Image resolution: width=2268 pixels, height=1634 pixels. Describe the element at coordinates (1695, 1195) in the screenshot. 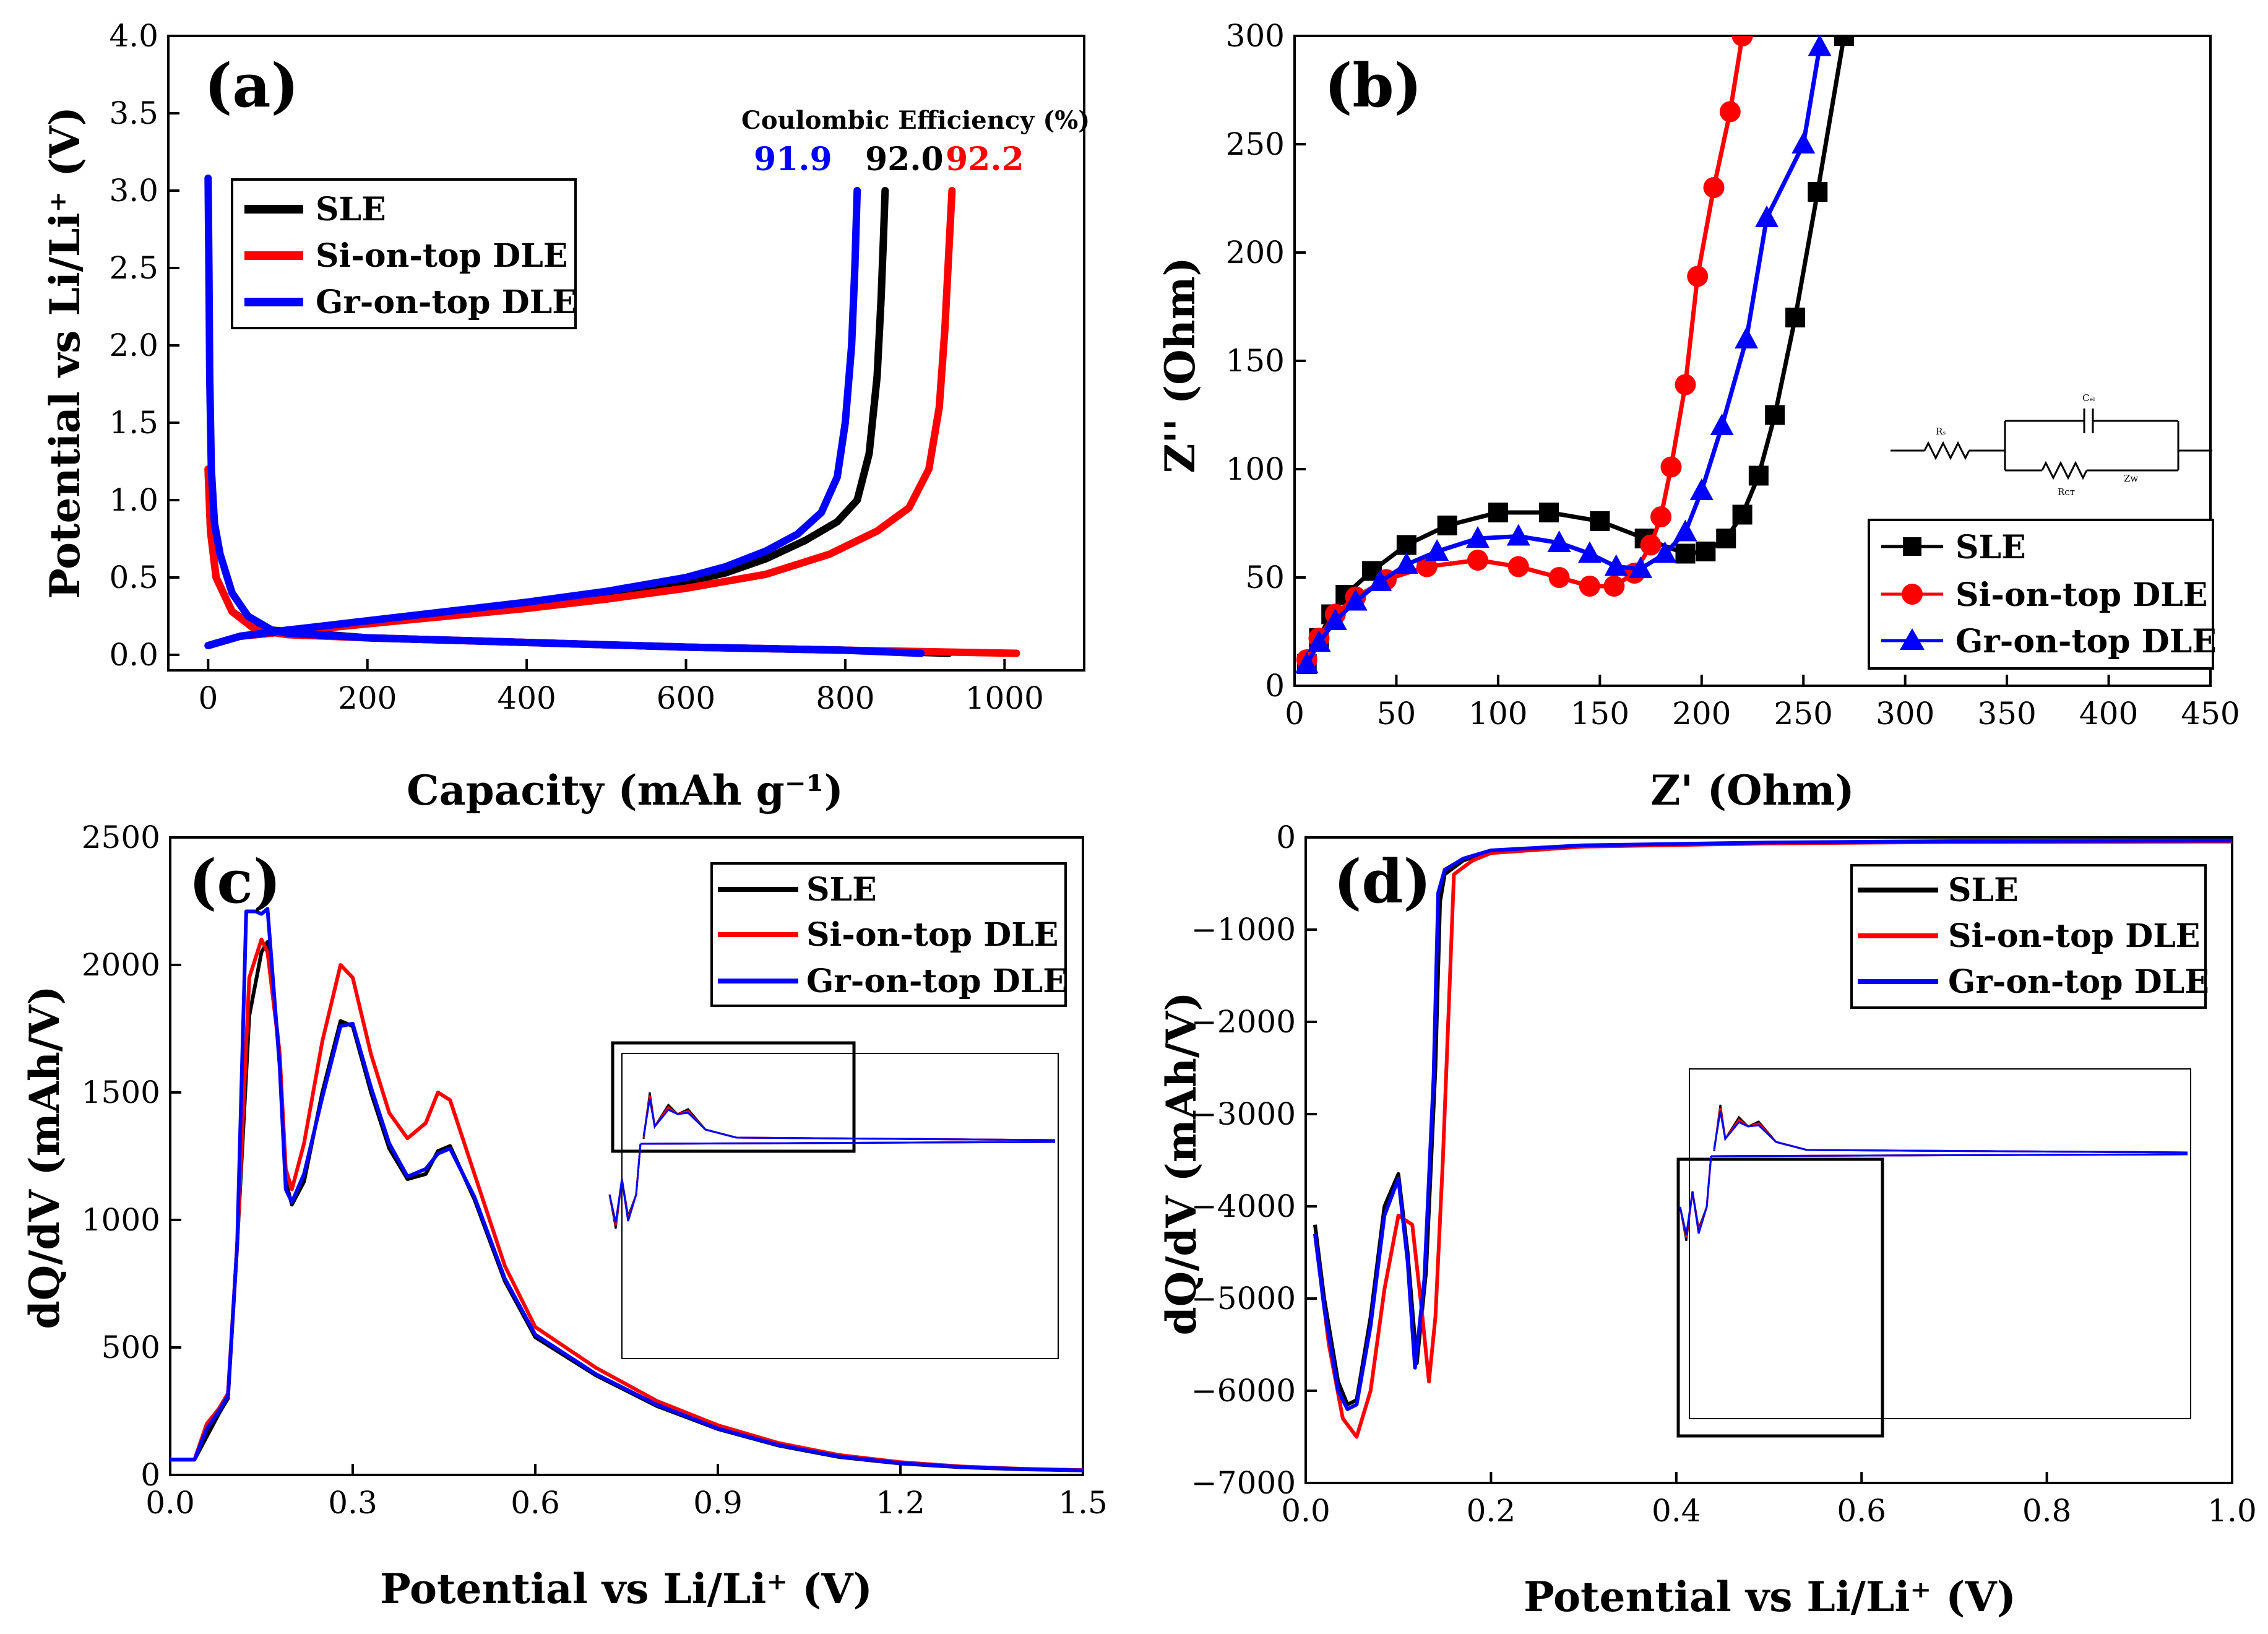

I see `inset-gr-lower` at that location.